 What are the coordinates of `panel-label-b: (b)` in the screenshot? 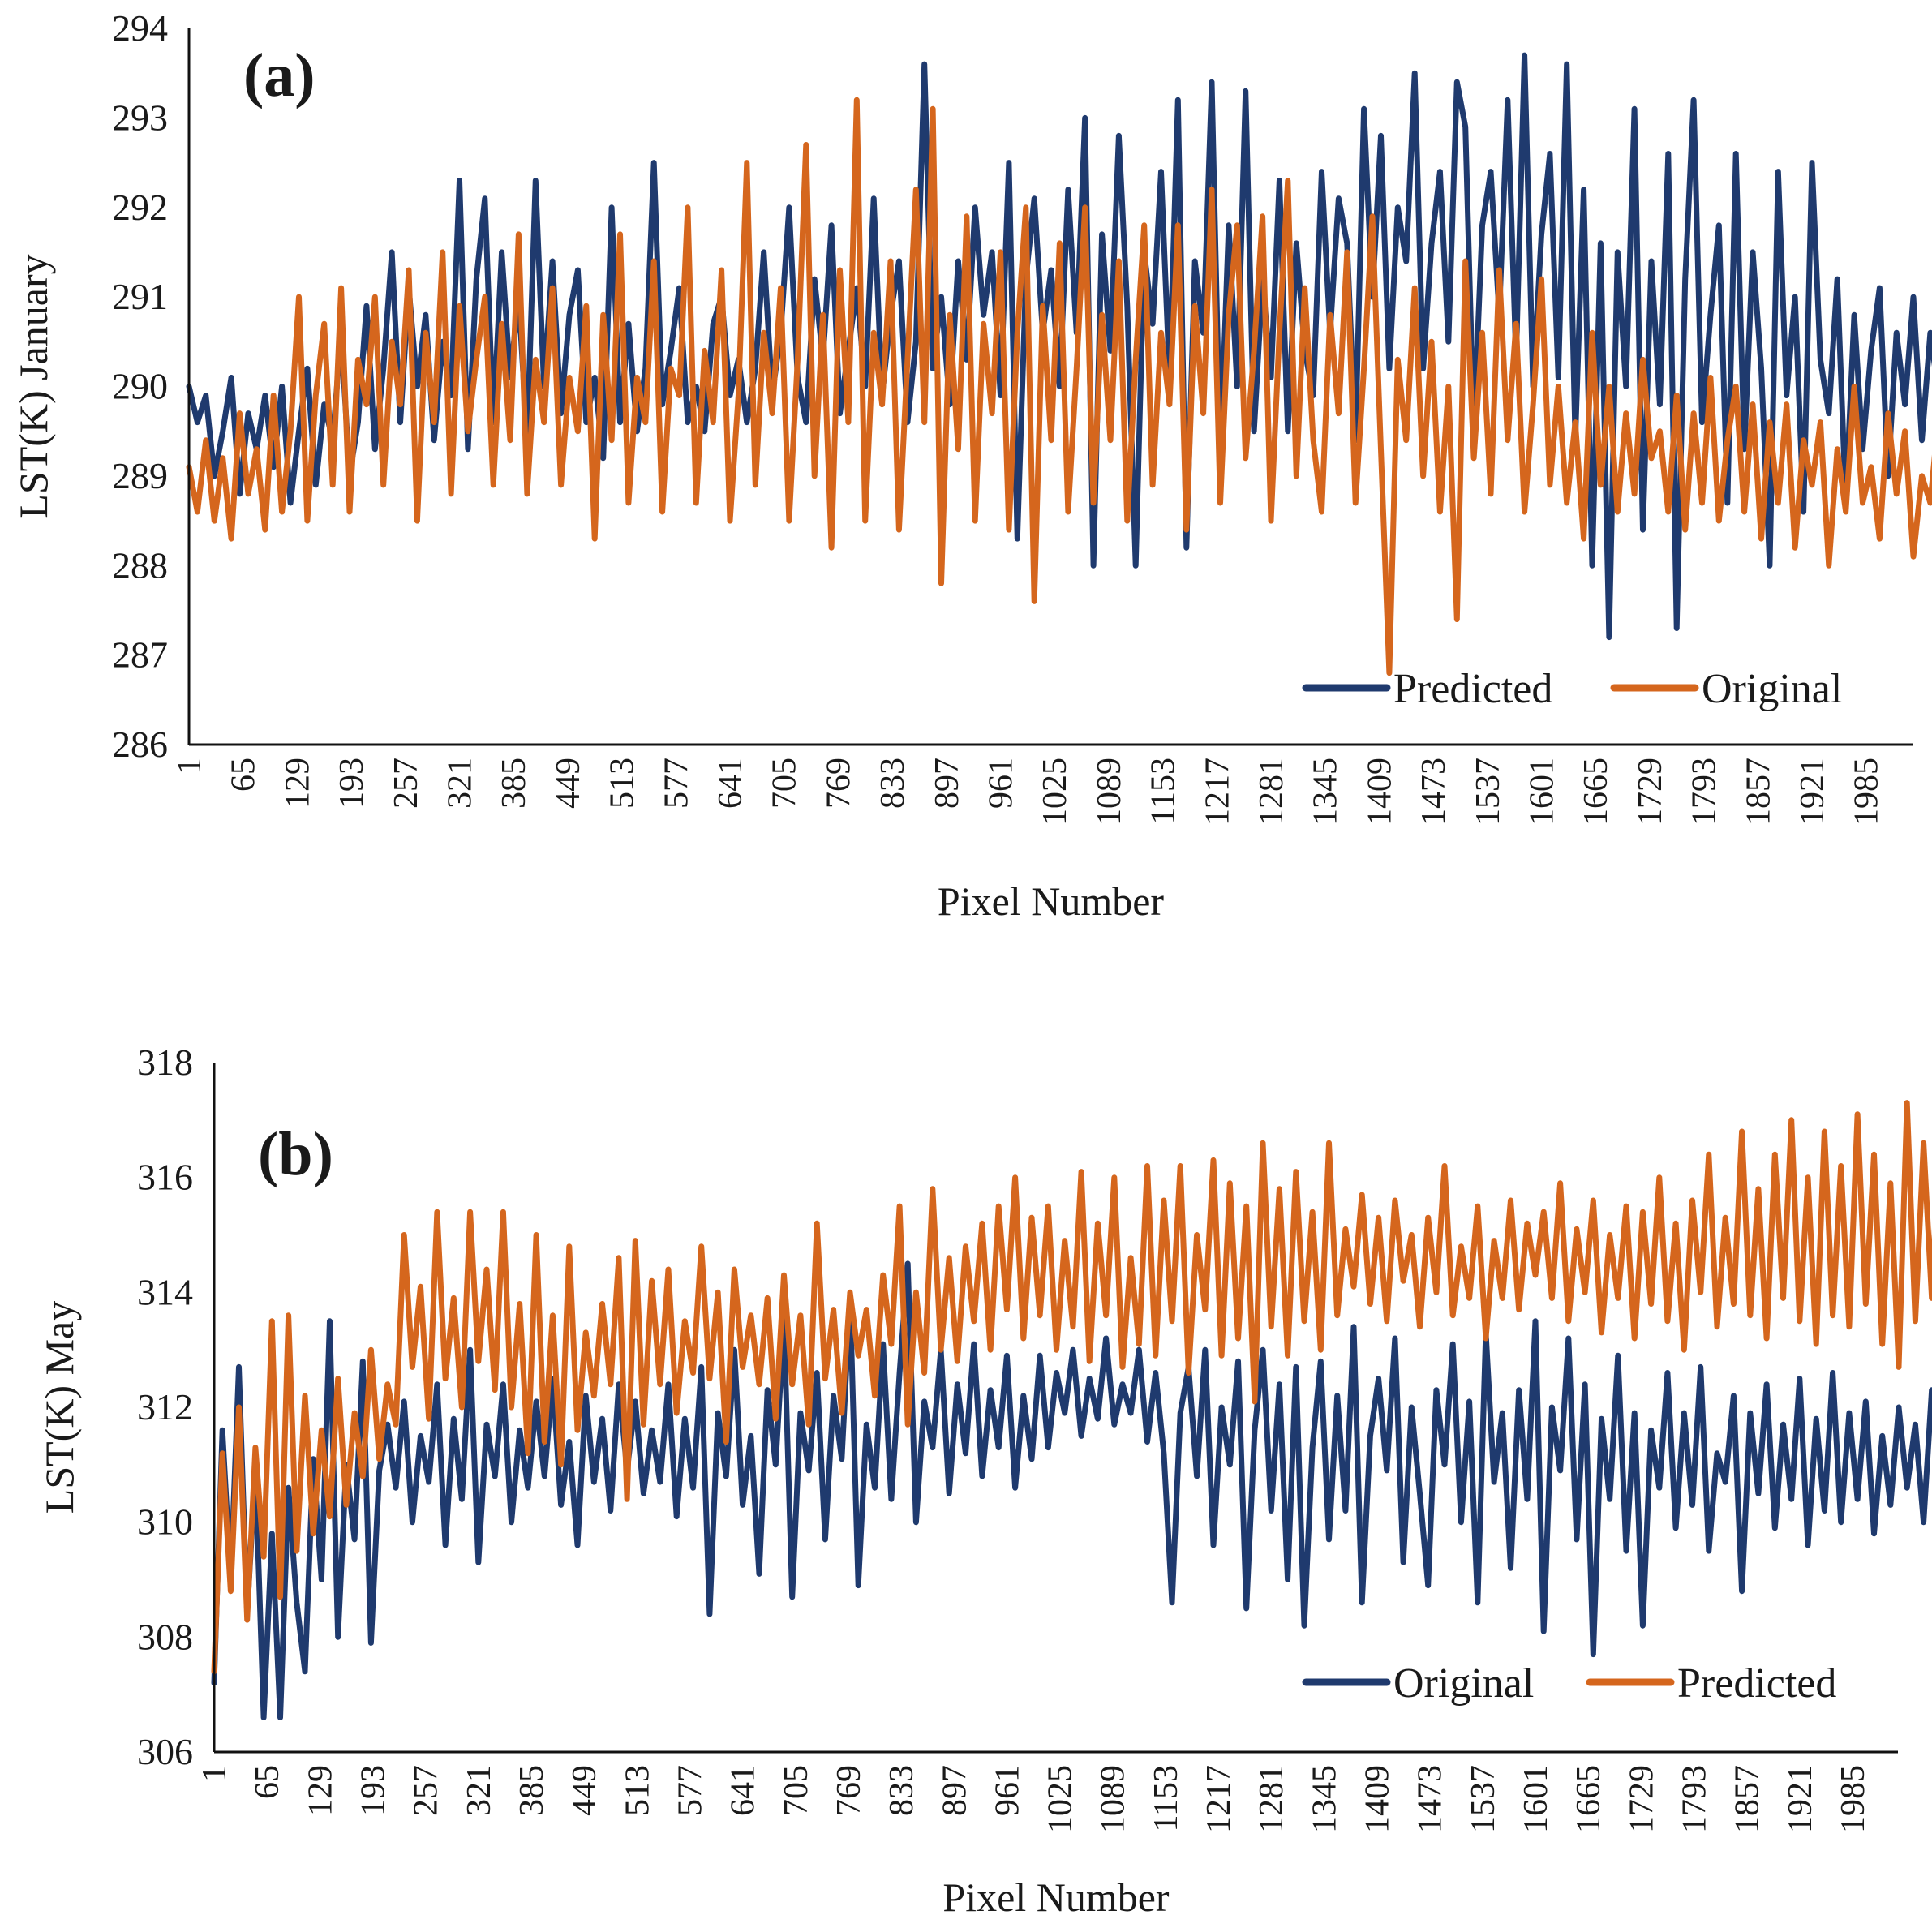 It's located at (295, 1154).